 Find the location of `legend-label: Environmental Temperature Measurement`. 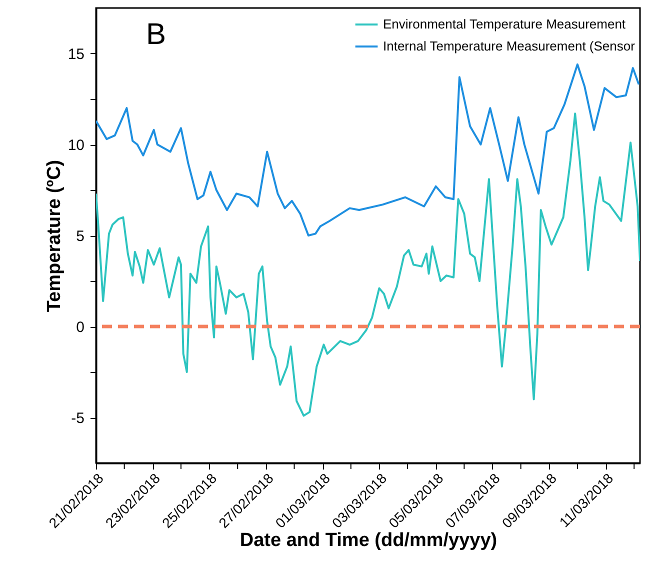

legend-label: Environmental Temperature Measurement is located at coordinates (504, 24).